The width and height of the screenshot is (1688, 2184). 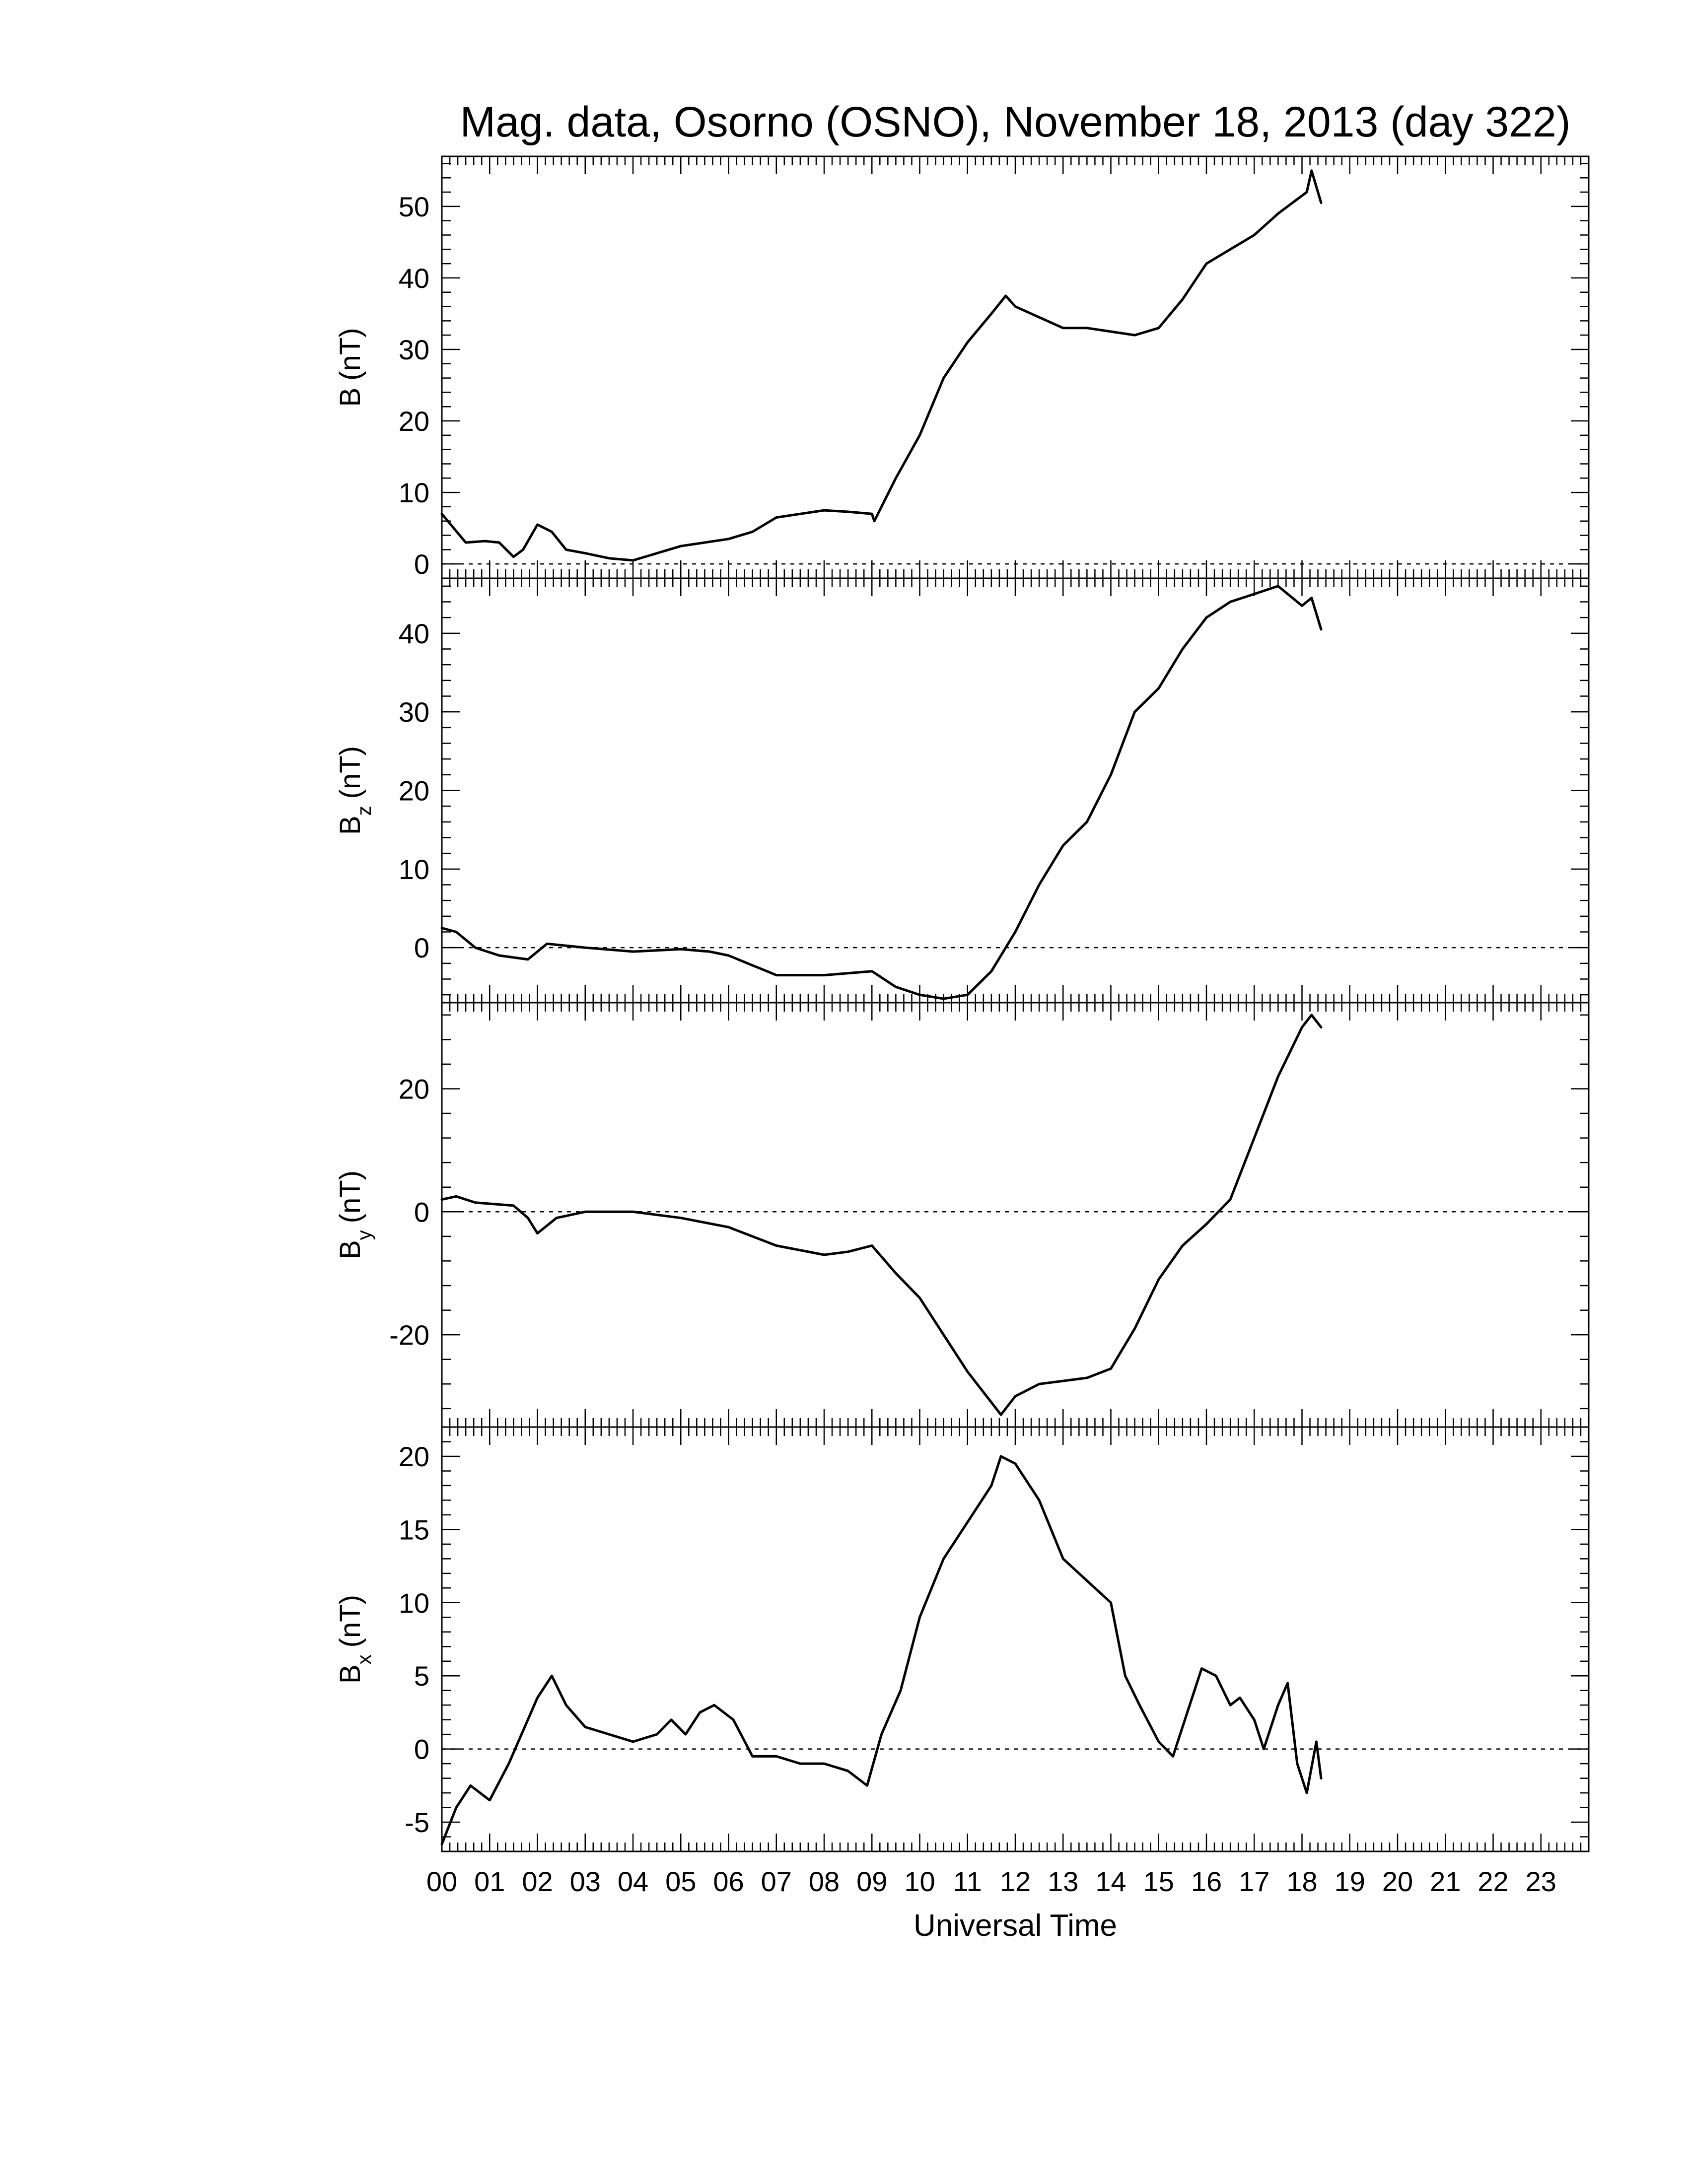 I want to click on x-tick-label: 15, so click(x=1158, y=1881).